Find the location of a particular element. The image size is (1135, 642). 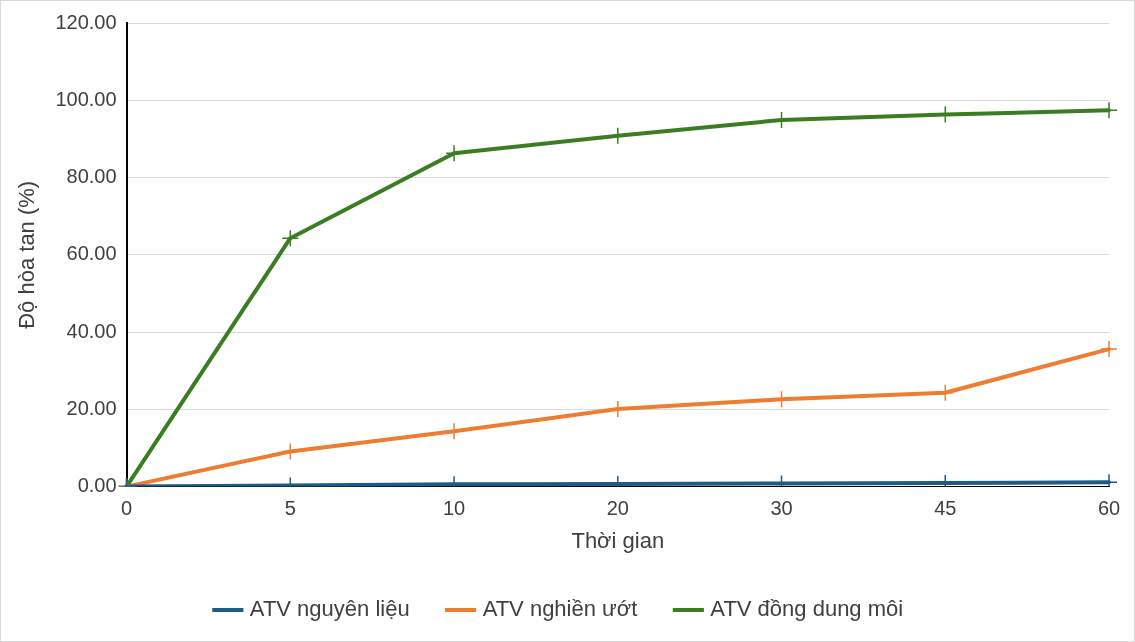

x-axis-title: Thời gian is located at coordinates (618, 540).